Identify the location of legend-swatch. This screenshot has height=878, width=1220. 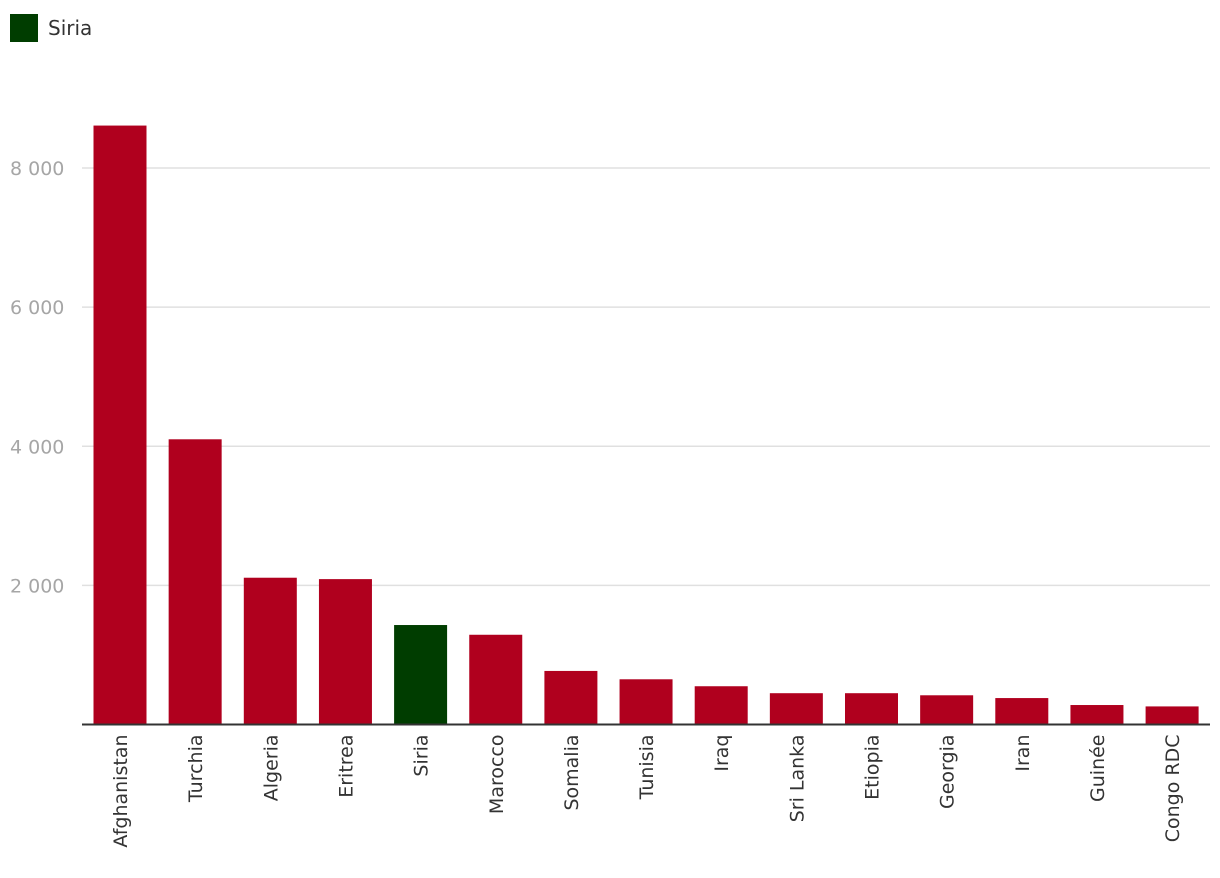
(24, 28).